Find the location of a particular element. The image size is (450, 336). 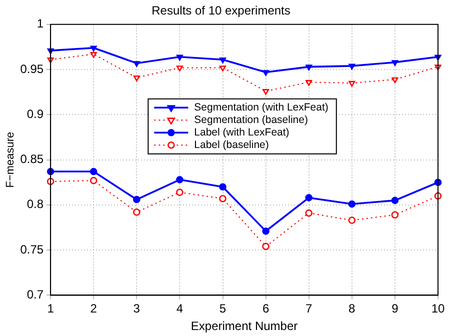

x-axis-title: Experiment Number is located at coordinates (244, 326).